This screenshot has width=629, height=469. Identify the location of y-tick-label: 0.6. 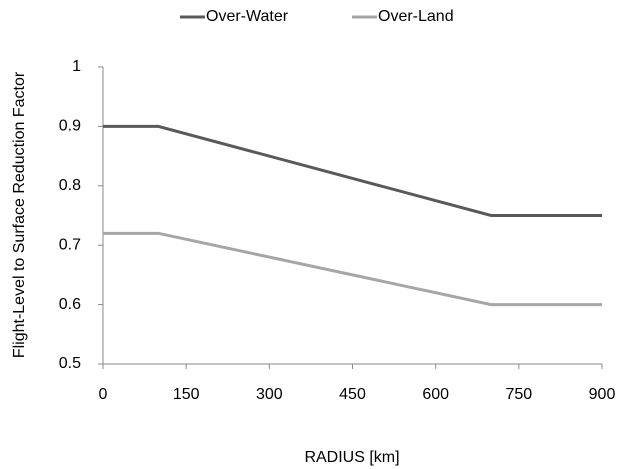
(70, 304).